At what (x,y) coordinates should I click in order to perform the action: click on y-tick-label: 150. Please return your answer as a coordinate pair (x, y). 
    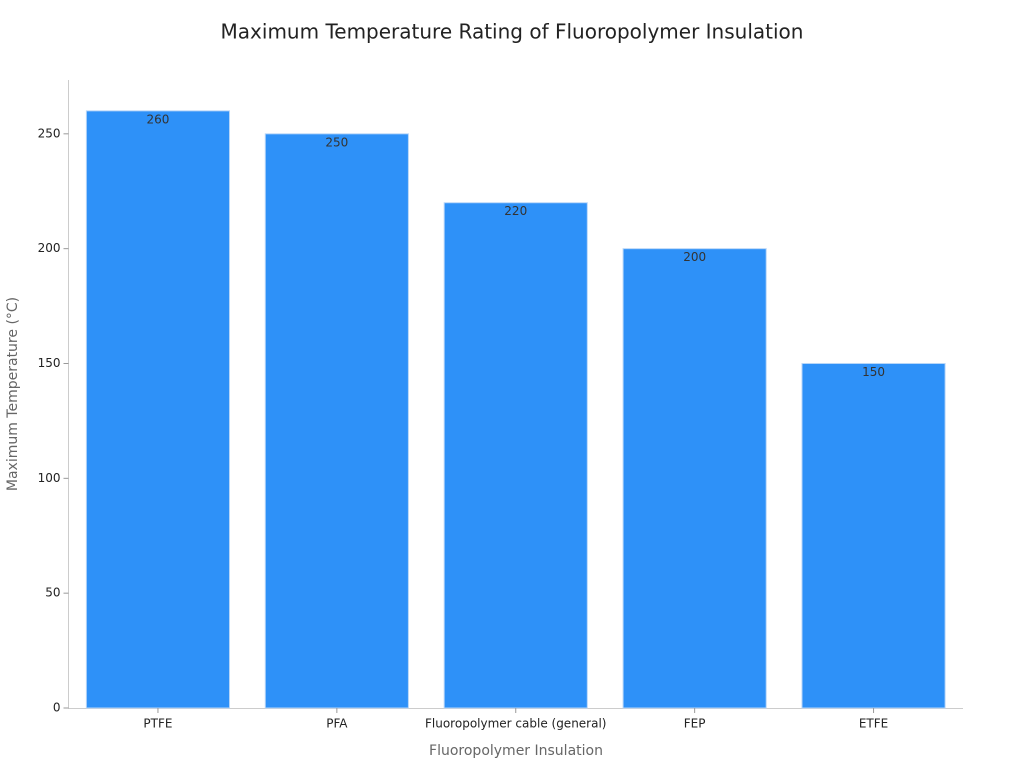
    Looking at the image, I should click on (49, 363).